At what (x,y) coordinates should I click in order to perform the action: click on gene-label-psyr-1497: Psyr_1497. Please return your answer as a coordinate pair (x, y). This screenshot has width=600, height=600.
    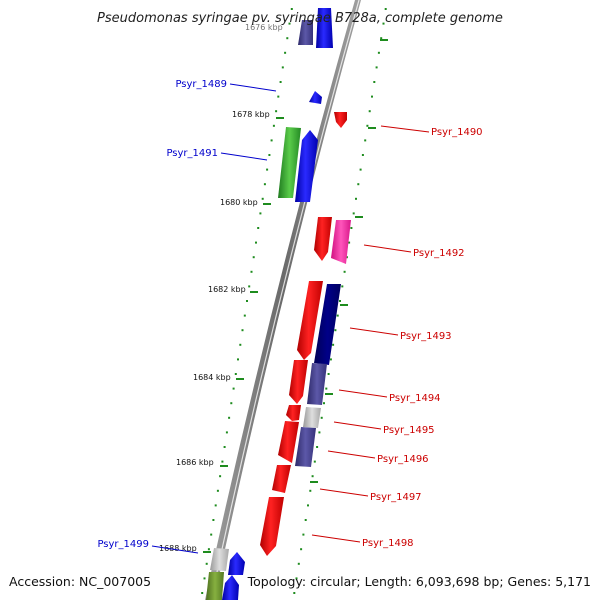
    Looking at the image, I should click on (396, 497).